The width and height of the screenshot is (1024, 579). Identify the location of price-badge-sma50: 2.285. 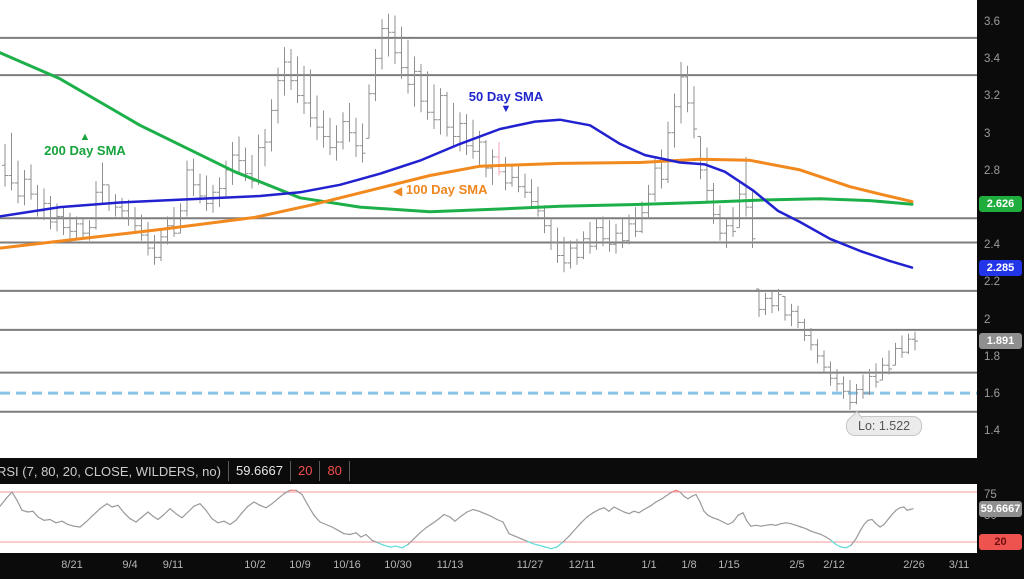
(1000, 267).